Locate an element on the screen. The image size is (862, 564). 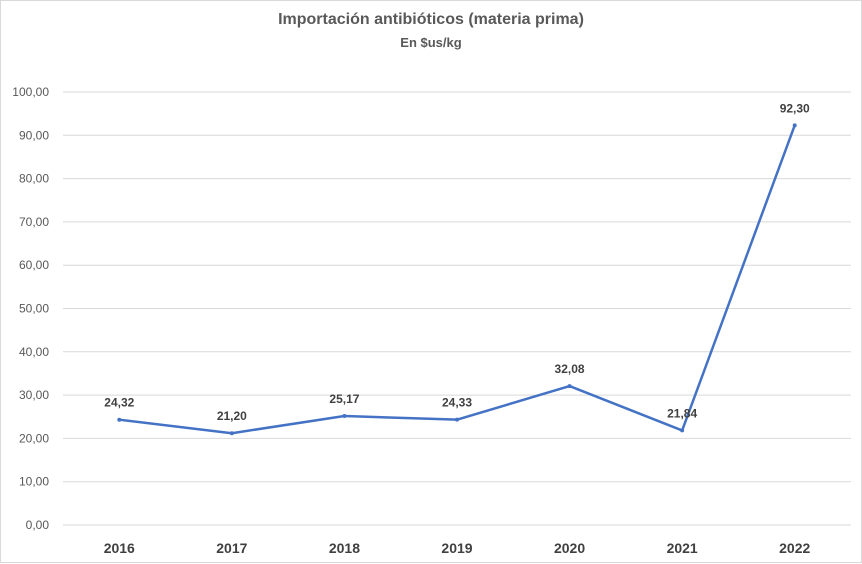
x-tick-label: 2022 is located at coordinates (794, 548).